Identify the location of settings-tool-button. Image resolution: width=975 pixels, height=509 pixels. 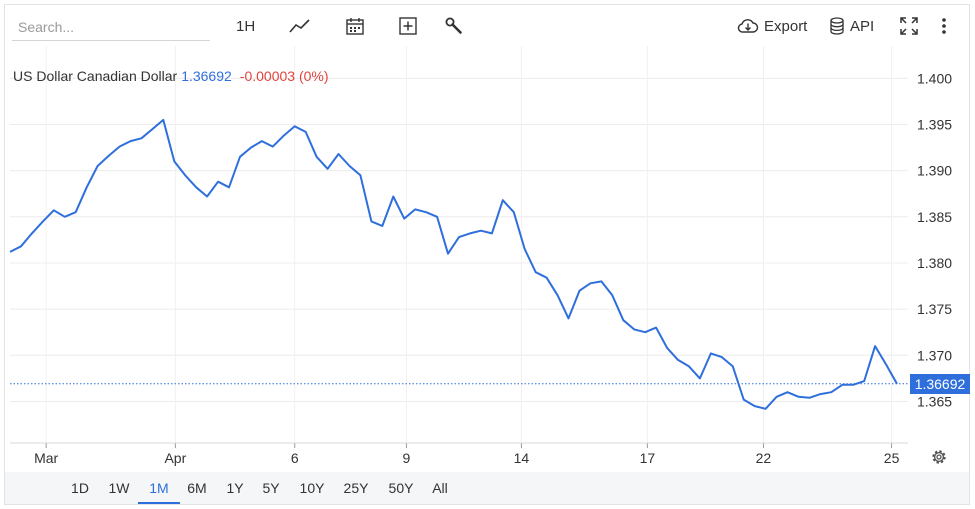
(454, 26).